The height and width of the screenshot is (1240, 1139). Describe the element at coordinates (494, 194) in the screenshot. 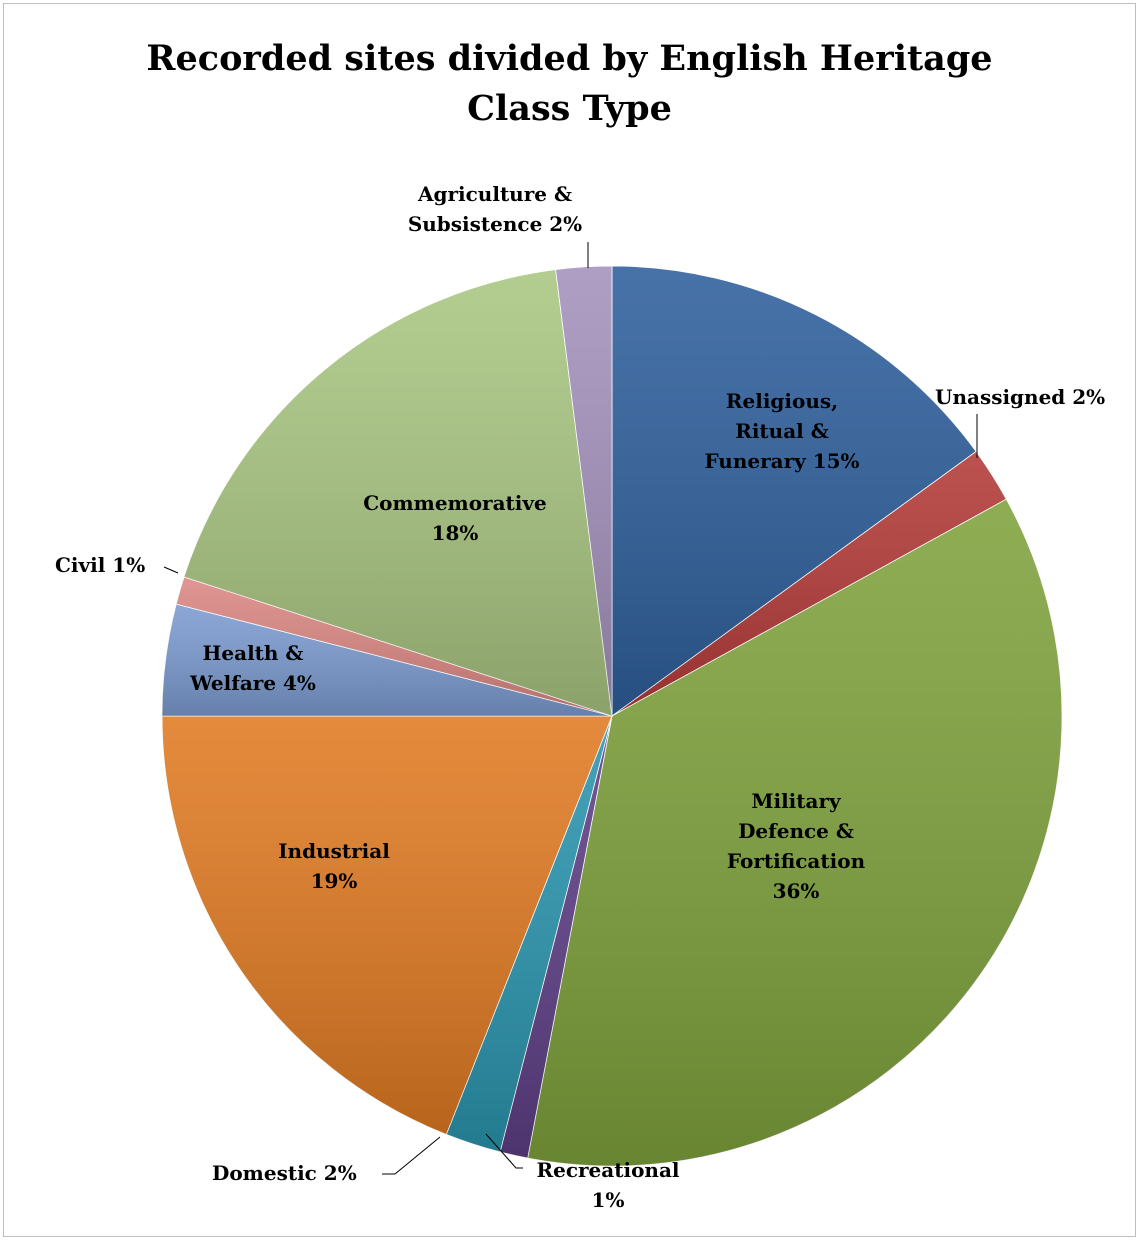

I see `data-label-line: Agriculture &` at that location.